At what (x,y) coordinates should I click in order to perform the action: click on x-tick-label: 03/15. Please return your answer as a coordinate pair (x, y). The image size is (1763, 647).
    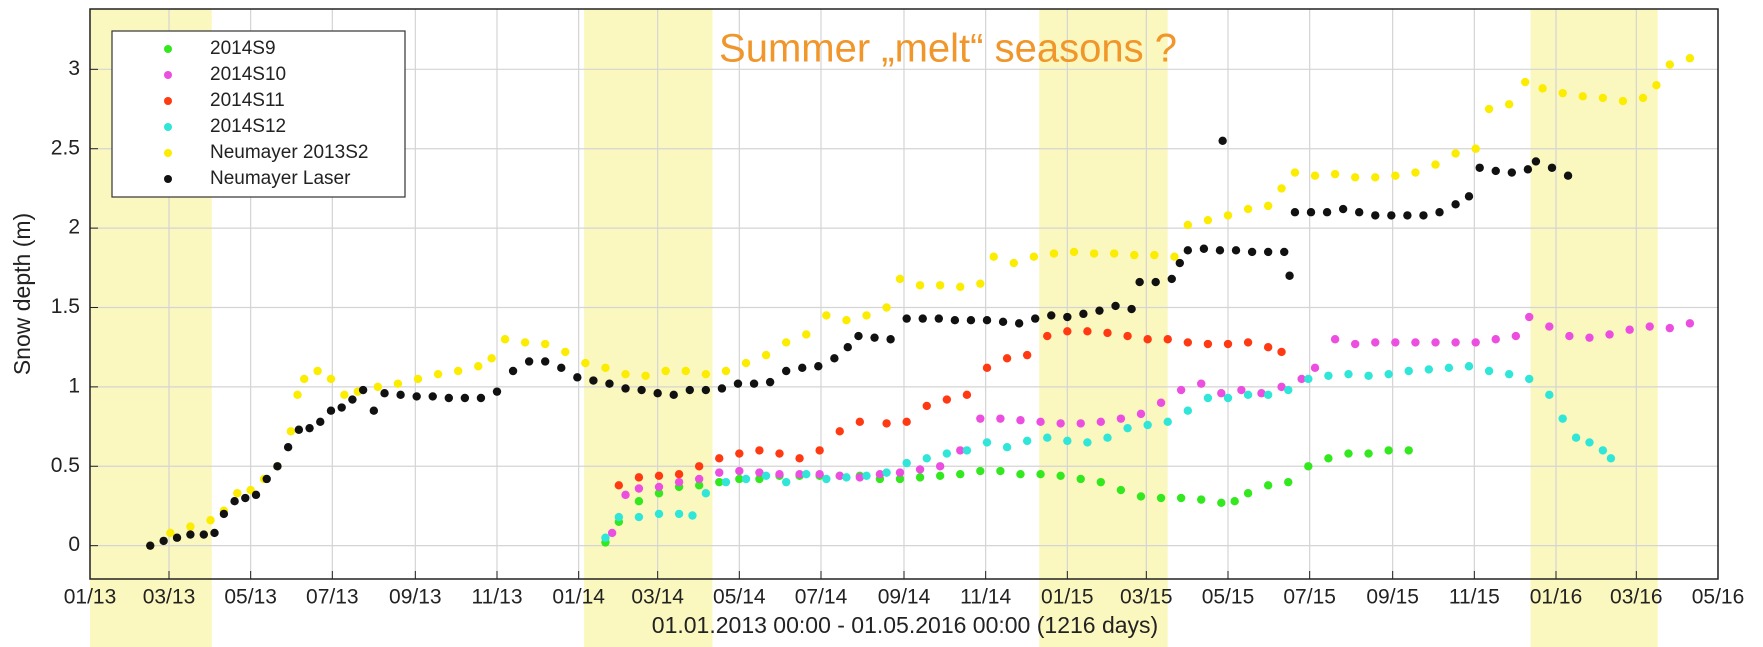
    Looking at the image, I should click on (1146, 597).